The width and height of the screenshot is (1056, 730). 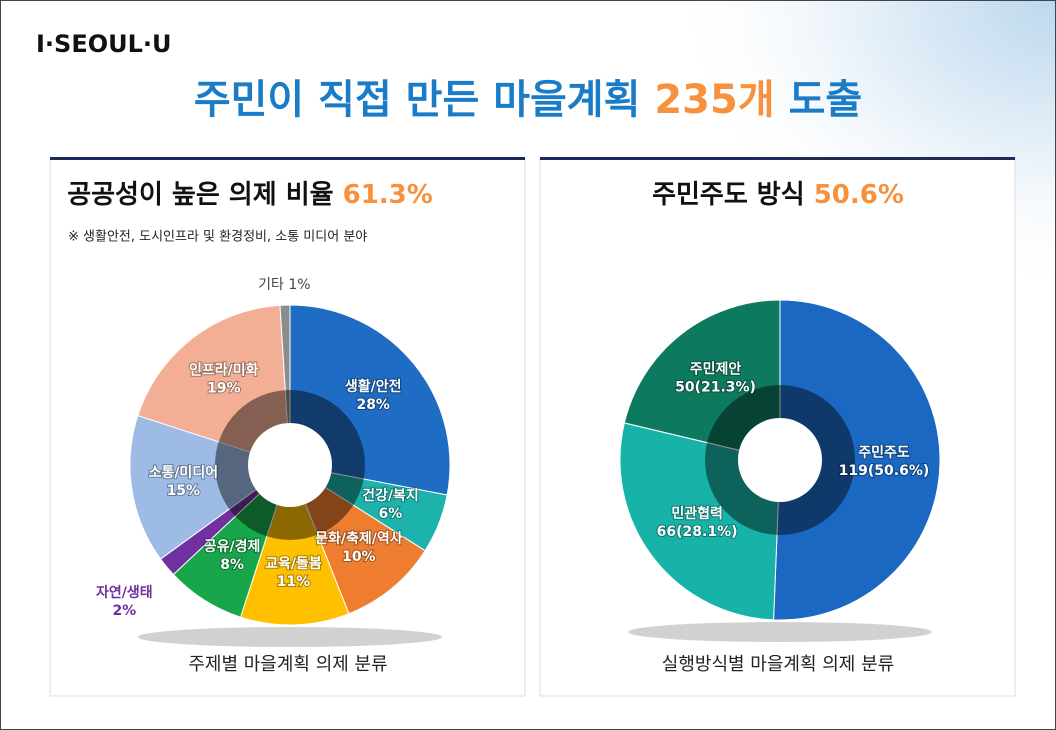 I want to click on value-label: 66(28.1%), so click(x=697, y=532).